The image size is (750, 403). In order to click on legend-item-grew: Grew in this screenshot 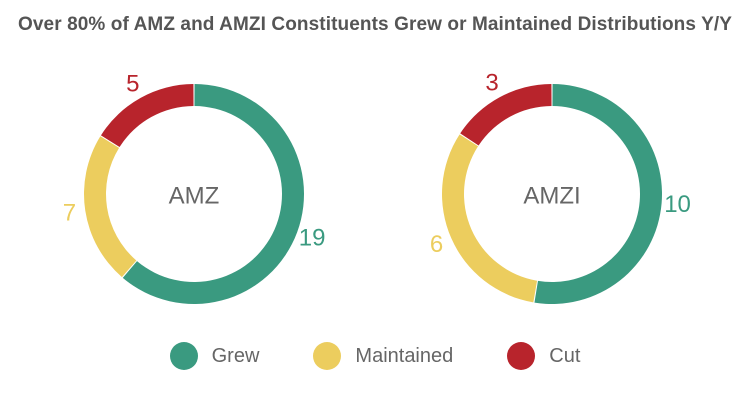, I will do `click(214, 356)`.